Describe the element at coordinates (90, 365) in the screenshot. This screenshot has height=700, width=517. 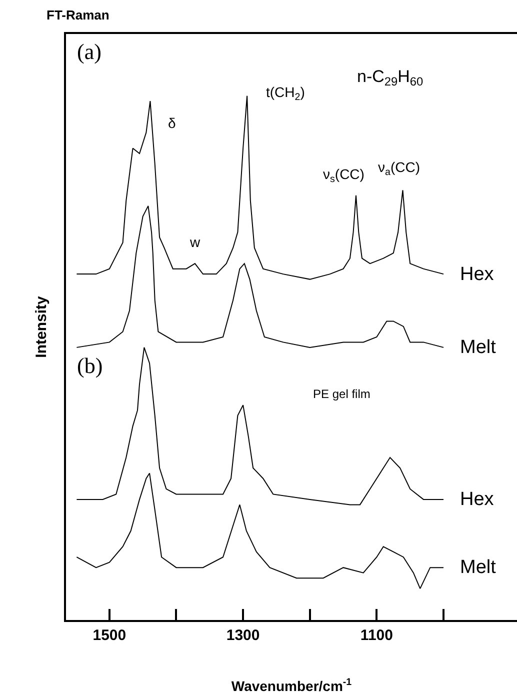
I see `annotation: (b)` at that location.